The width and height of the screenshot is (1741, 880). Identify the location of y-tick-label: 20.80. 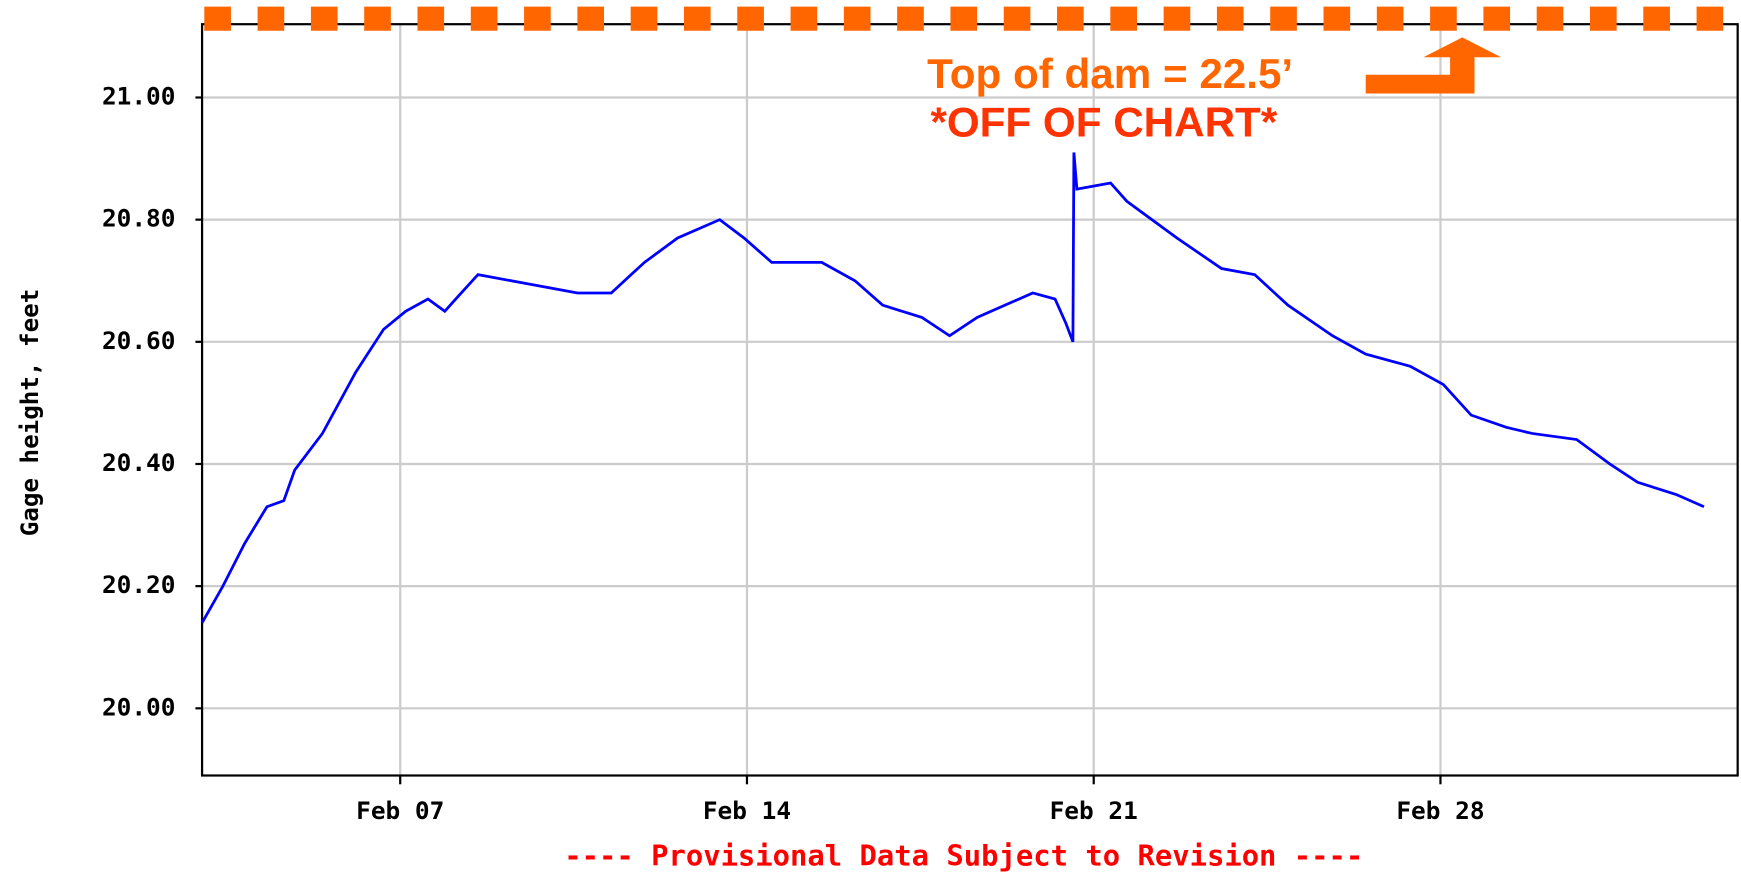
(138, 218).